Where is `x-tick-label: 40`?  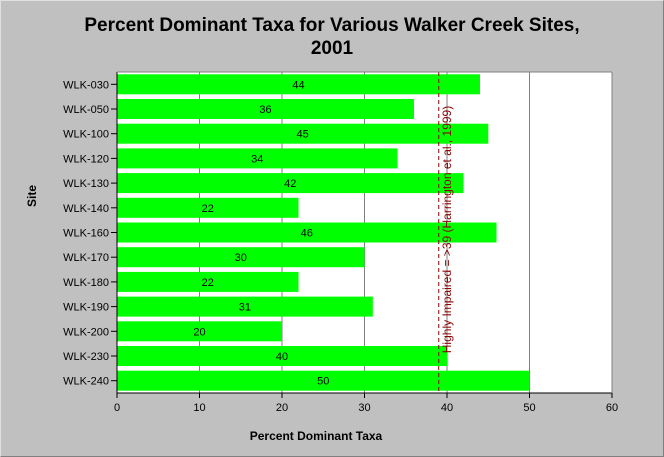 x-tick-label: 40 is located at coordinates (447, 408).